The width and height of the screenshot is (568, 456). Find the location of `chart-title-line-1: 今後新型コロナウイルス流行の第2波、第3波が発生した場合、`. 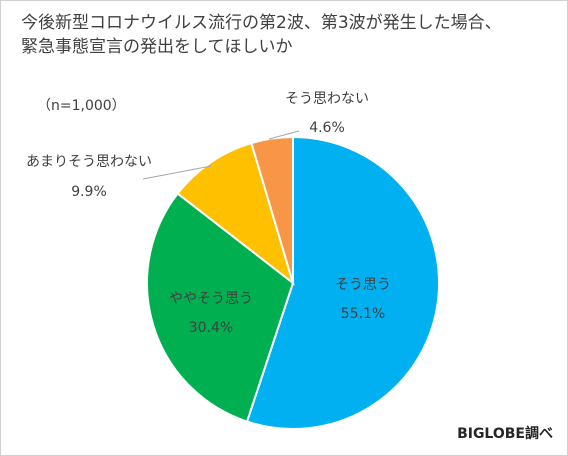

chart-title-line-1: 今後新型コロナウイルス流行の第2波、第3波が発生した場合、 is located at coordinates (261, 23).